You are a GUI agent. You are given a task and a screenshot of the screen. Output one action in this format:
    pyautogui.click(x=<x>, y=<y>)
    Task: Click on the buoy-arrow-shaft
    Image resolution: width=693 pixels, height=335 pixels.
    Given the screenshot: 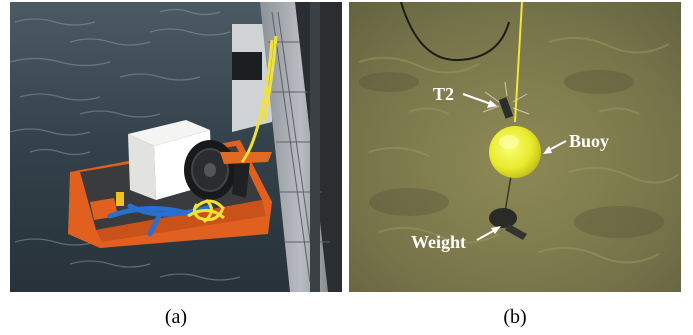 What is the action you would take?
    pyautogui.click(x=557, y=145)
    